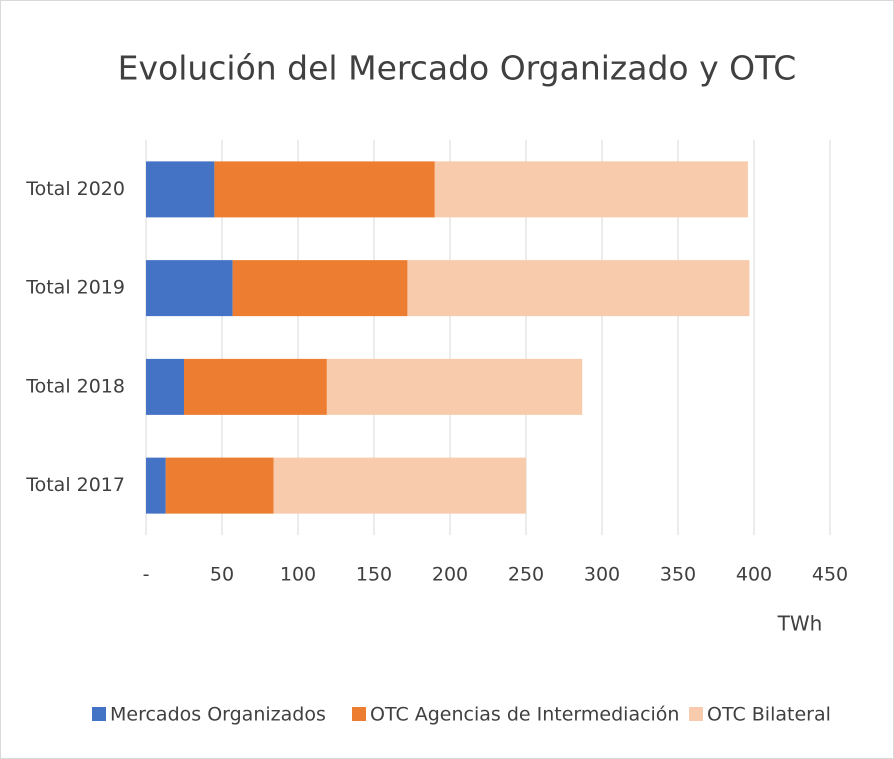 This screenshot has width=894, height=759. Describe the element at coordinates (754, 575) in the screenshot. I see `x-tick-label: 400` at that location.